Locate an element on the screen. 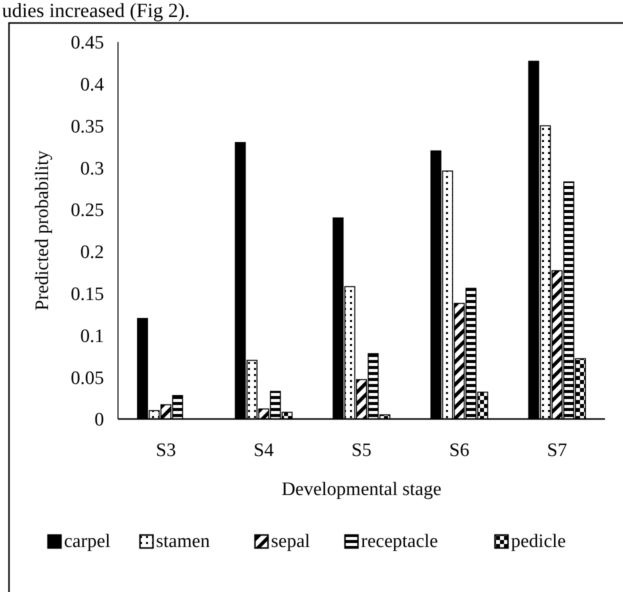 The width and height of the screenshot is (623, 592). x-axis-title: Developmental stage is located at coordinates (362, 489).